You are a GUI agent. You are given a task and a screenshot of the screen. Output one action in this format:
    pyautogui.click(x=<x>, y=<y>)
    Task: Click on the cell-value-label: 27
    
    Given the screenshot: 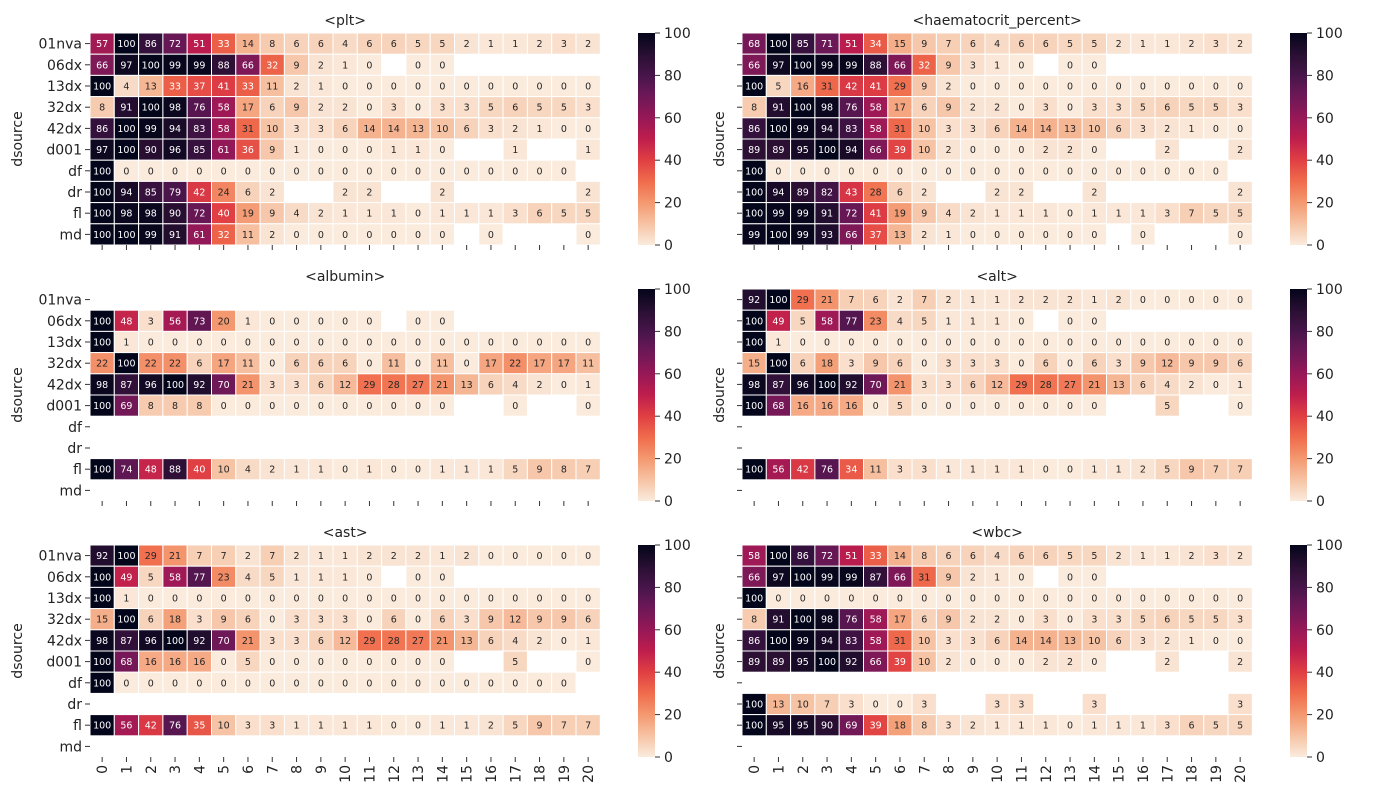 What is the action you would take?
    pyautogui.click(x=1070, y=385)
    